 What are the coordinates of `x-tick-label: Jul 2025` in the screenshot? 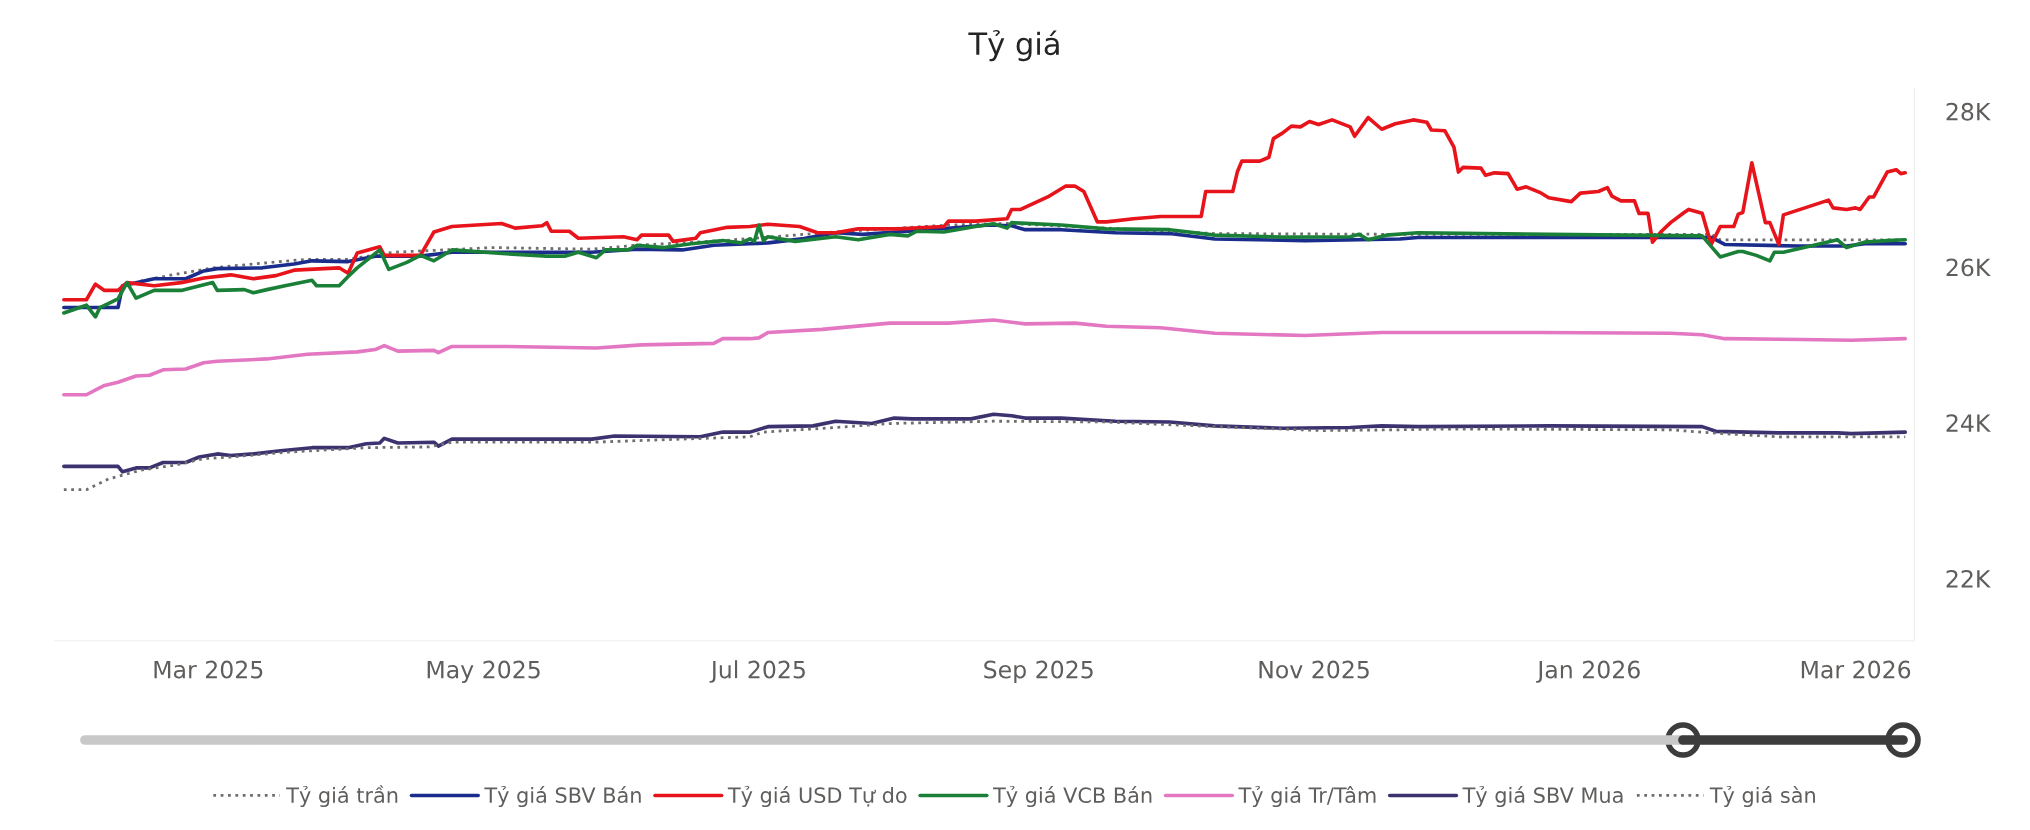 It's located at (757, 671).